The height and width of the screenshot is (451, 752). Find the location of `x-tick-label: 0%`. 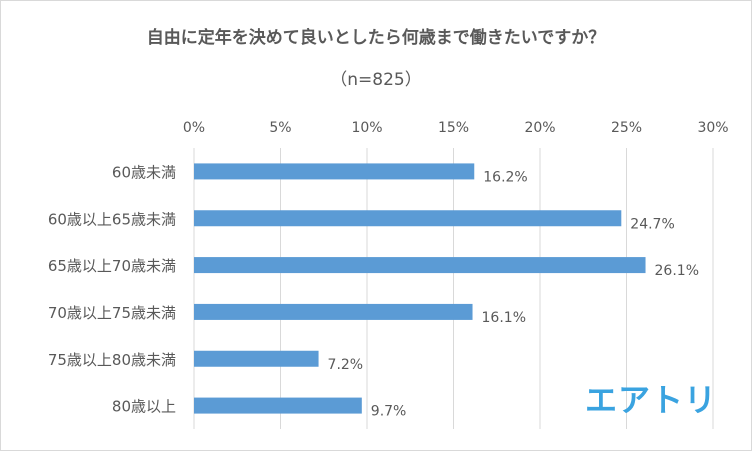

x-tick-label: 0% is located at coordinates (194, 128).